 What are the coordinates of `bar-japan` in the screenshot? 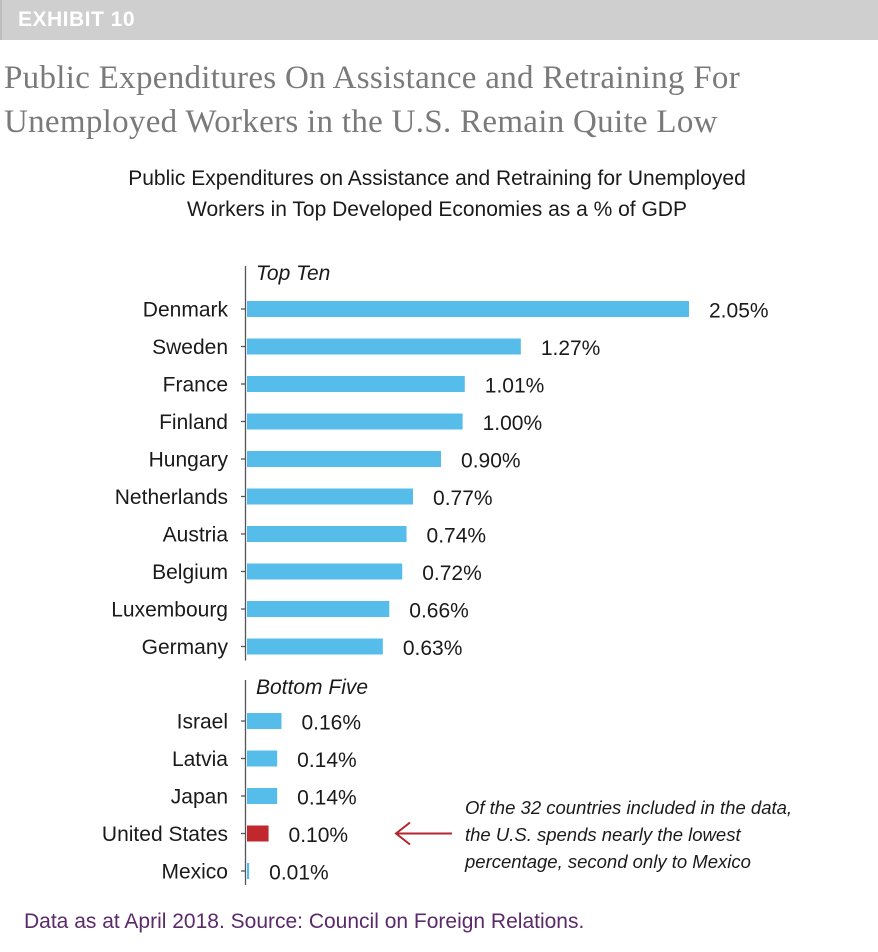 It's located at (262, 796).